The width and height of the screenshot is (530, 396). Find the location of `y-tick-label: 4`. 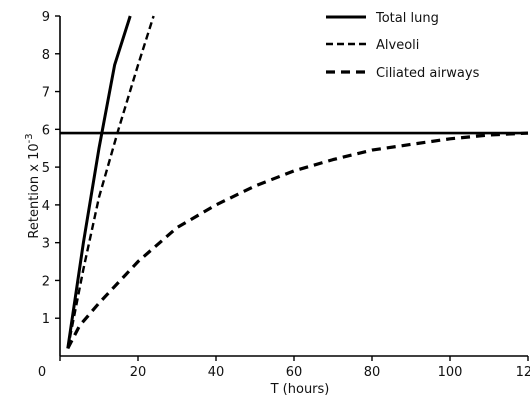

y-tick-label: 4 is located at coordinates (46, 206).